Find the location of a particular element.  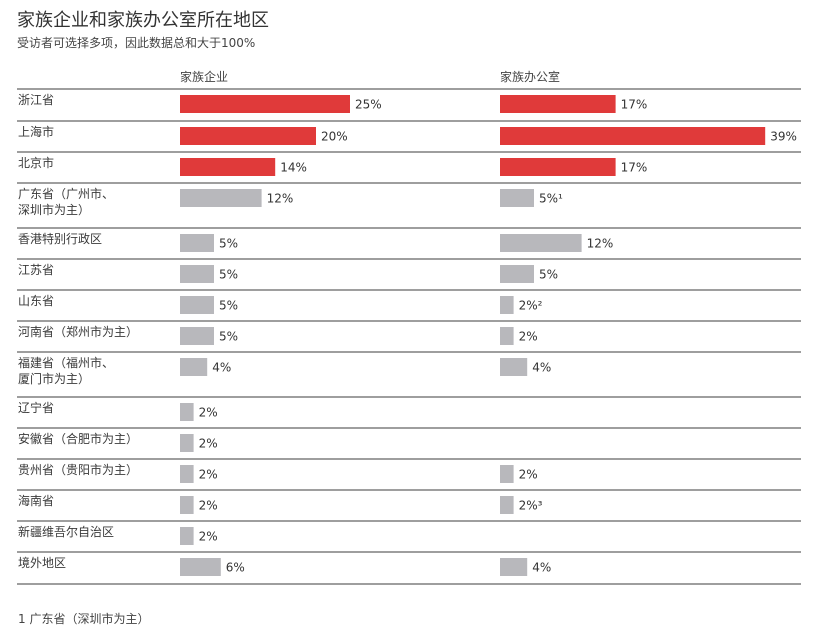

data-label: 2%³ is located at coordinates (531, 506).